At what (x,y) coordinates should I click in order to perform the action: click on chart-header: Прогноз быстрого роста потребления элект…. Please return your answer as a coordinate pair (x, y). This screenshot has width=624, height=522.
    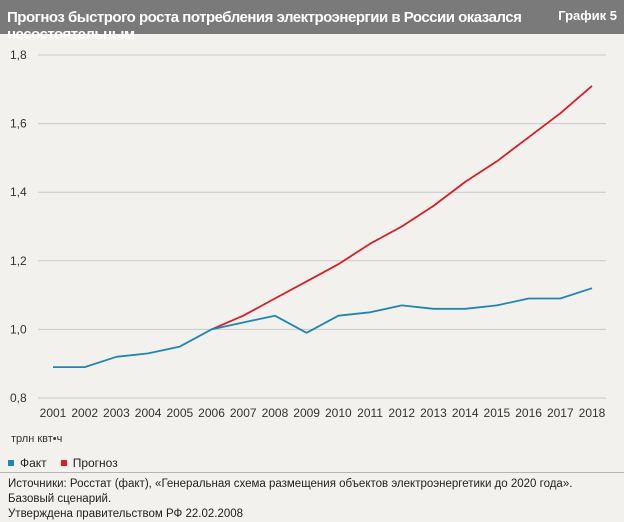
    Looking at the image, I should click on (312, 21).